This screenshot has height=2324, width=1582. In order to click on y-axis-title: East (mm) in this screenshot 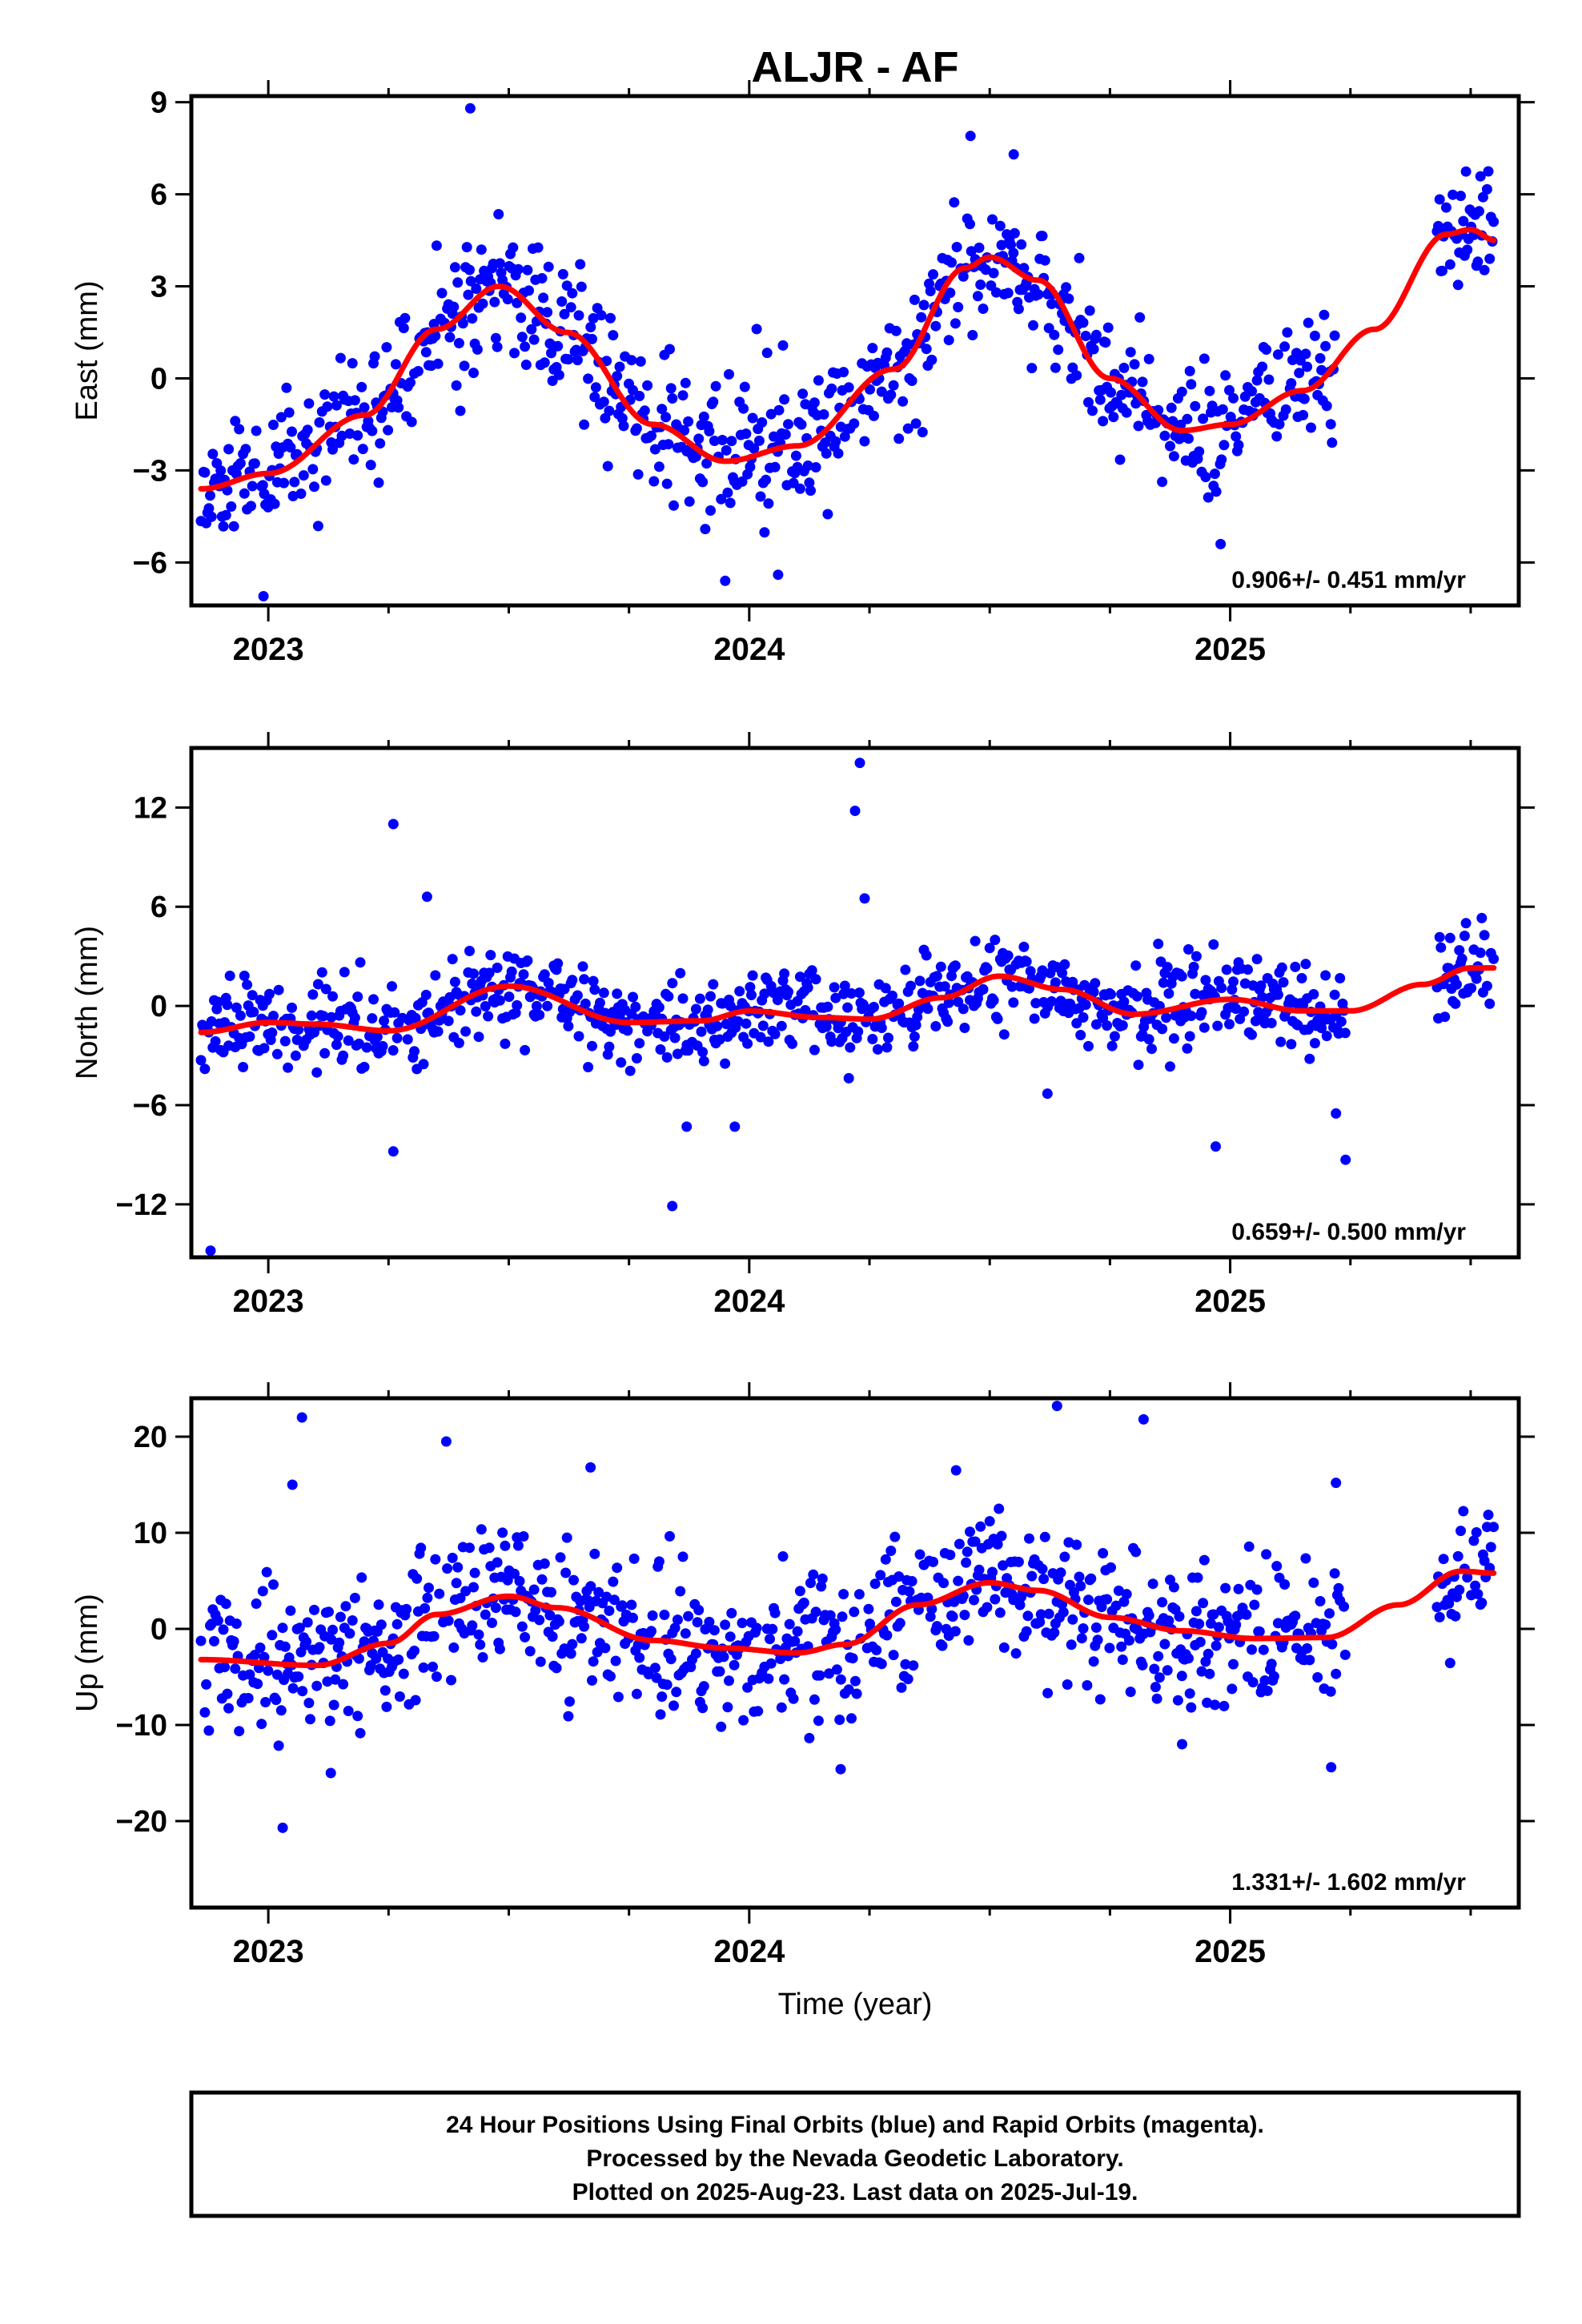, I will do `click(87, 350)`.